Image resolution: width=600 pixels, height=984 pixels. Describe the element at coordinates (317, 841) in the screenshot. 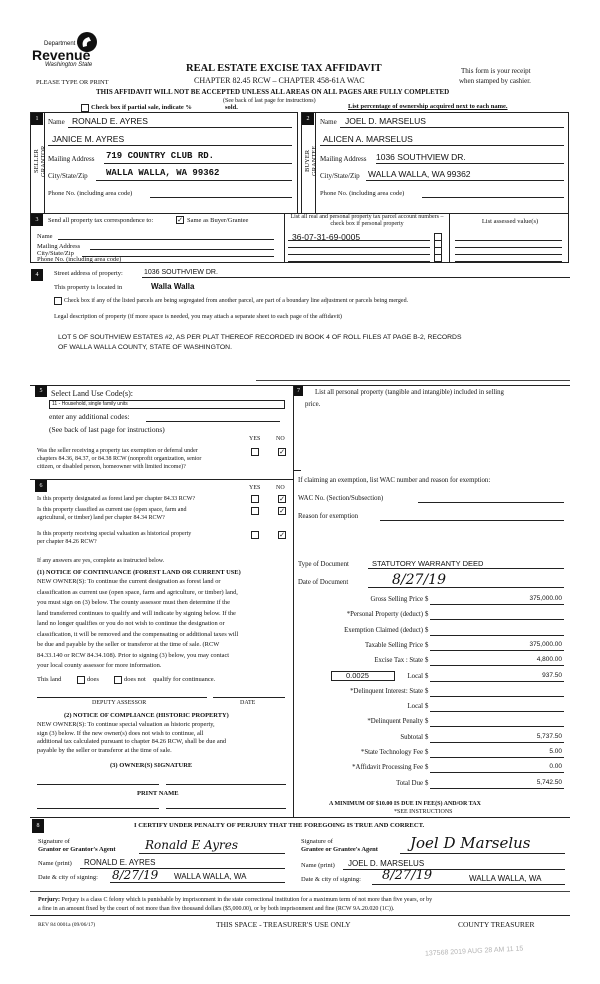

I see `grantee-sig-of: Signature of` at that location.